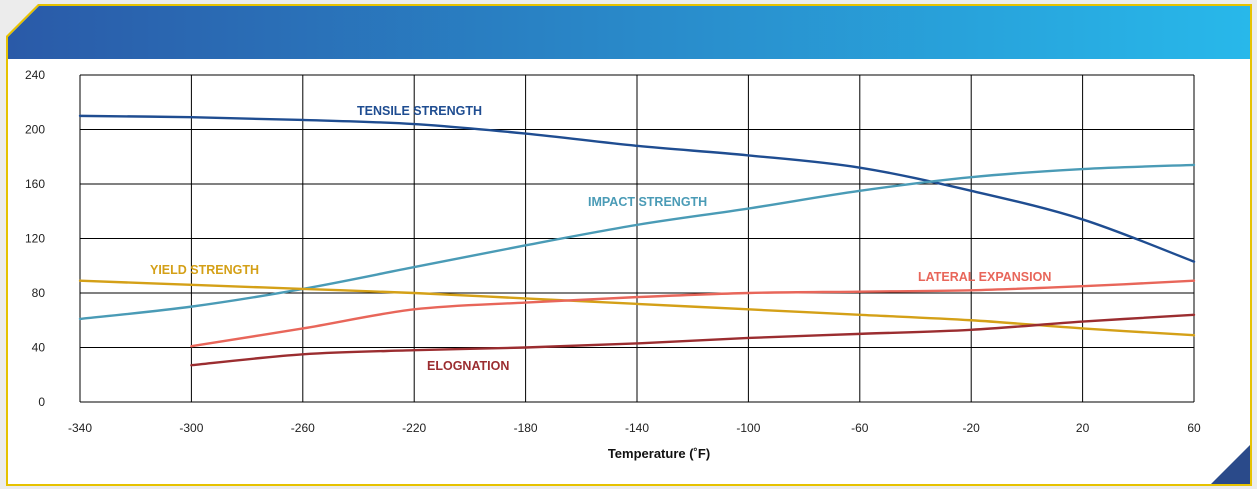  Describe the element at coordinates (629, 32) in the screenshot. I see `header-bar` at that location.